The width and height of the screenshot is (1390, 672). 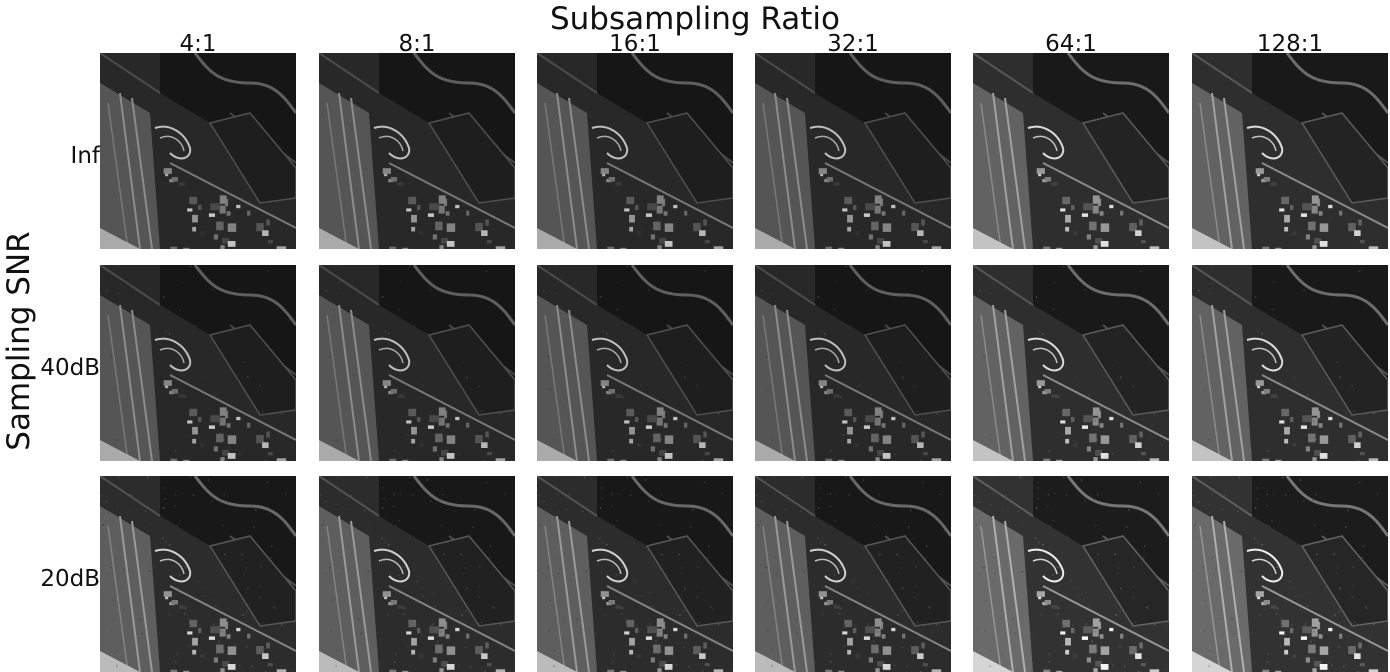 What do you see at coordinates (55, 368) in the screenshot?
I see `row-label: 40dB` at bounding box center [55, 368].